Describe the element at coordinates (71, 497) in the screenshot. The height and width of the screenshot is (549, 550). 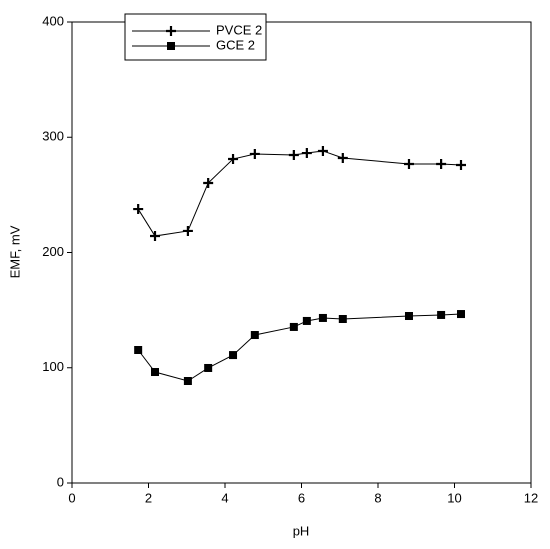
I see `x-tick-label: 0` at that location.